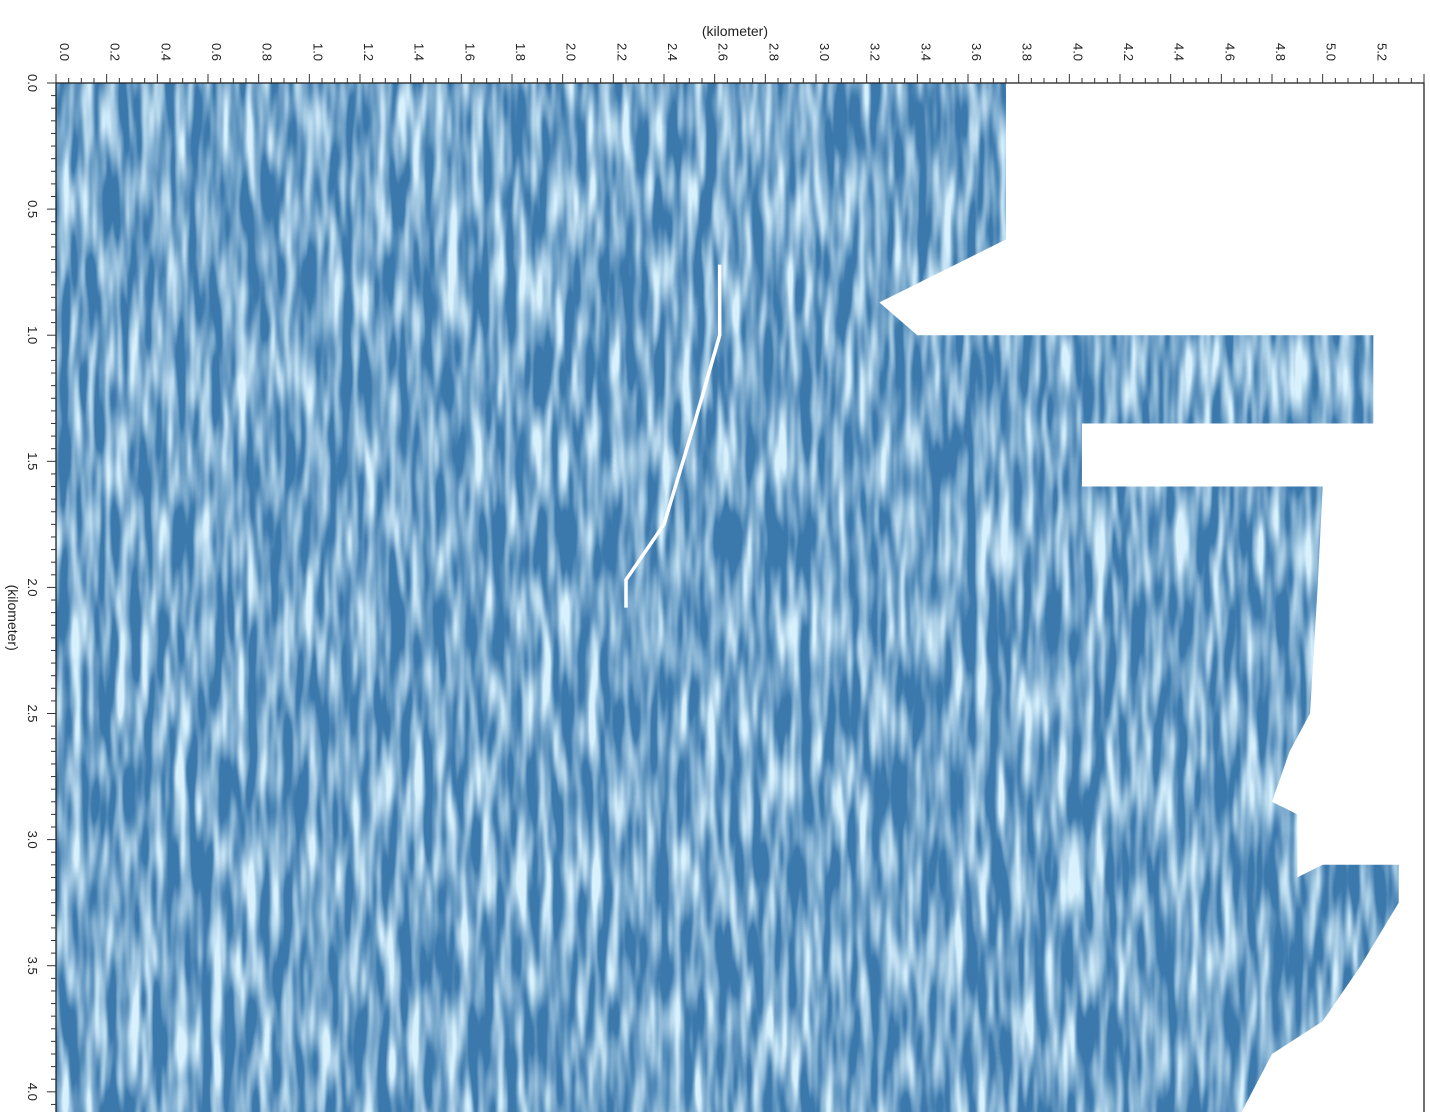 This screenshot has width=1430, height=1117. Describe the element at coordinates (1128, 52) in the screenshot. I see `x-tick-label: 4.2` at that location.